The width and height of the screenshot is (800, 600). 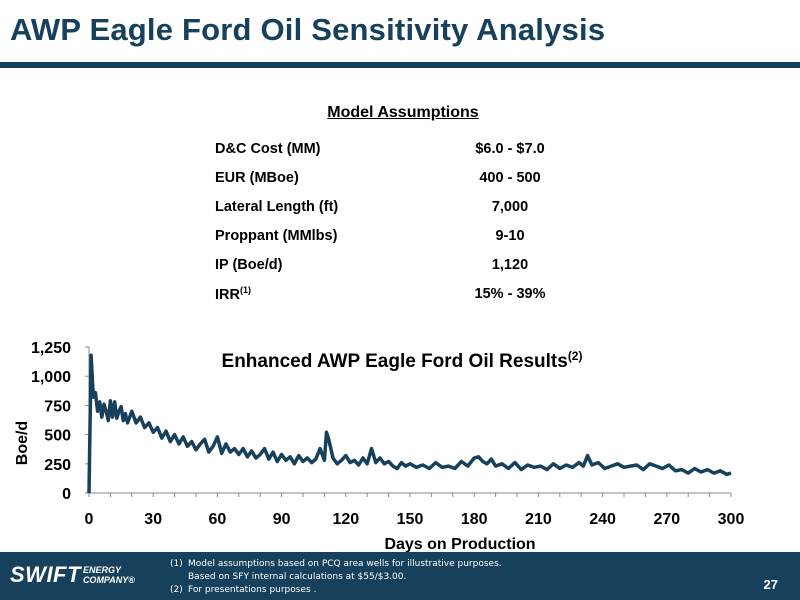 What do you see at coordinates (410, 519) in the screenshot?
I see `x-tick-label: 150` at bounding box center [410, 519].